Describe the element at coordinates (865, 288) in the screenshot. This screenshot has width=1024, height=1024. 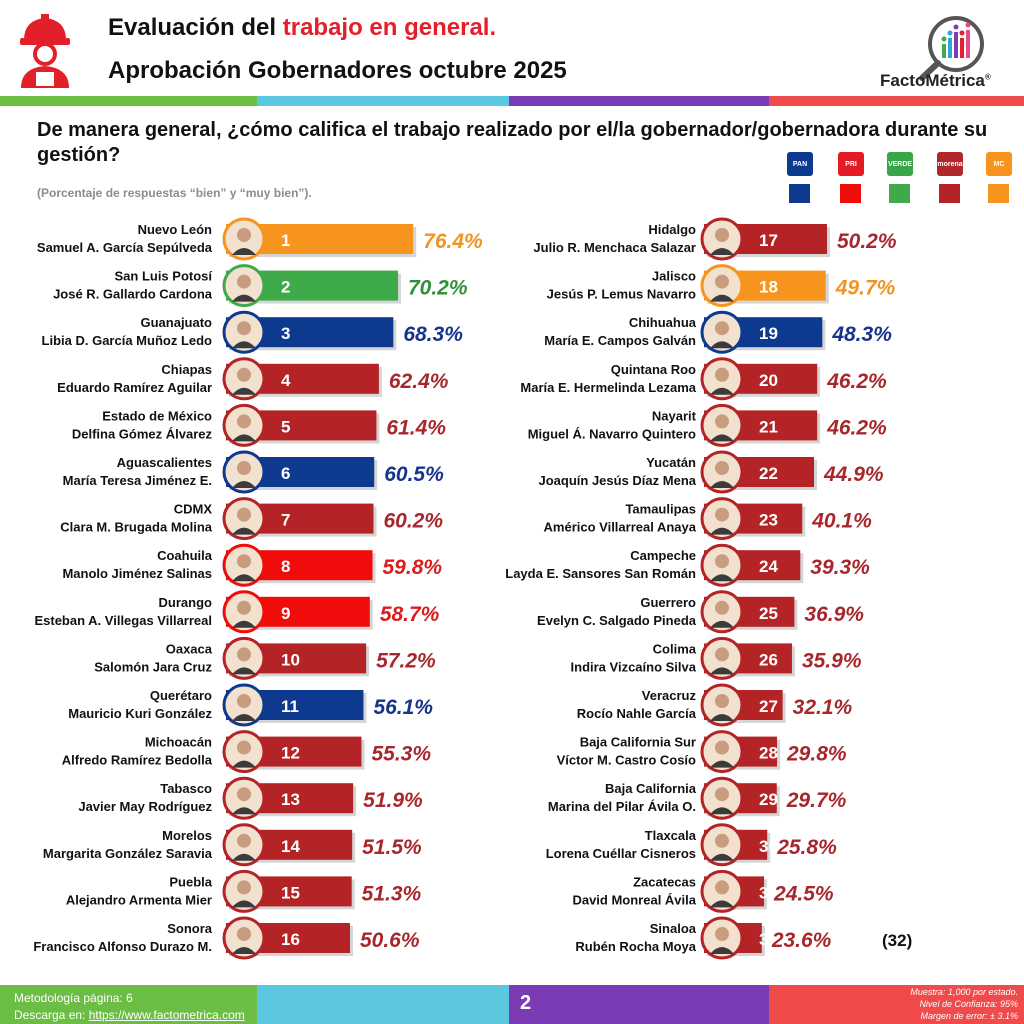
I see `value-label-18: 49.7%` at that location.